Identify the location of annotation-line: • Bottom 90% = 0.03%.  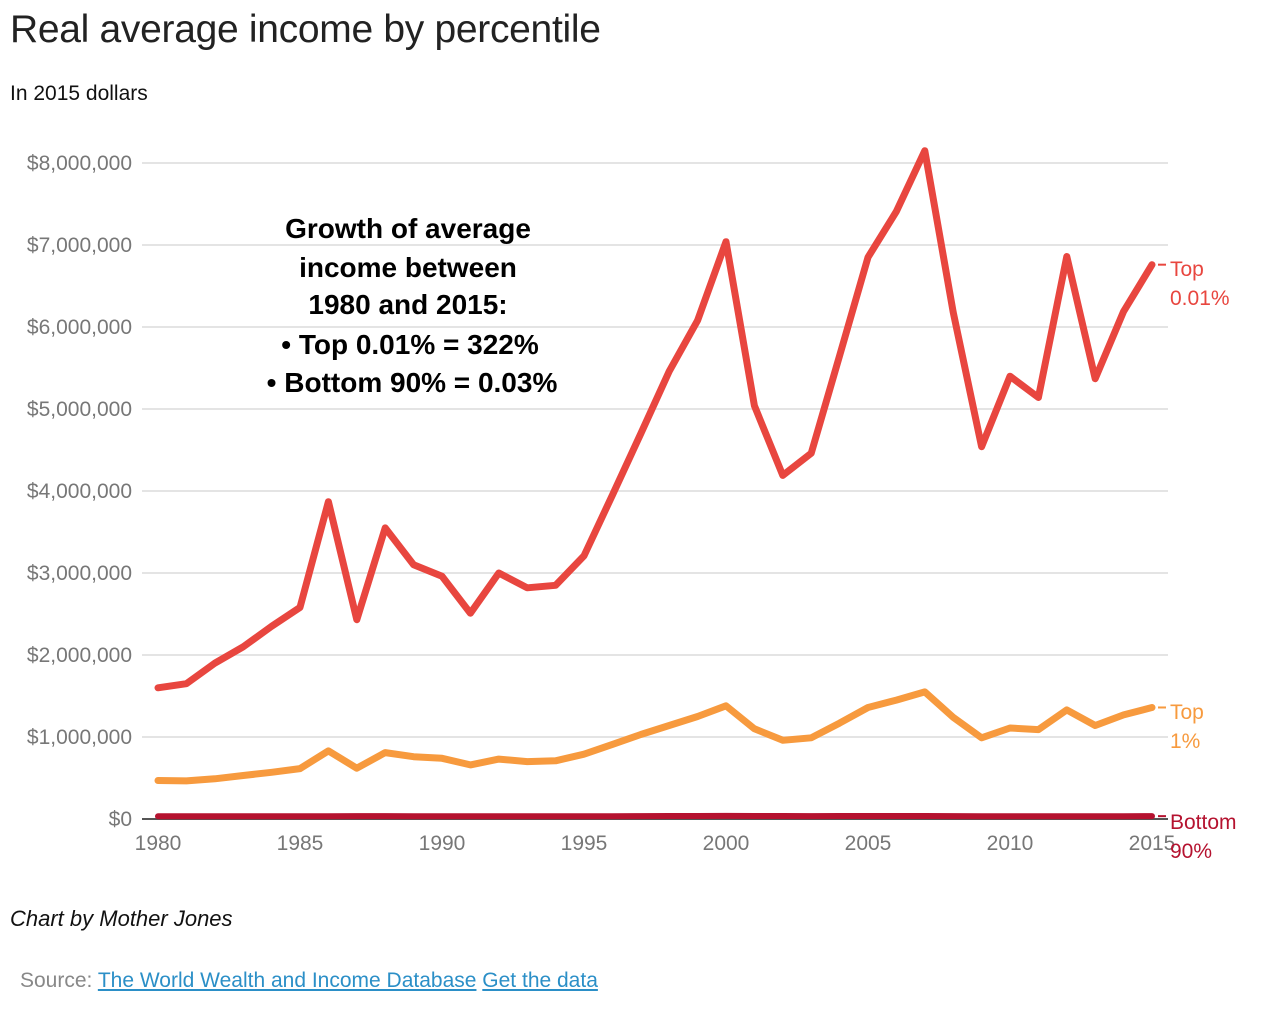
(412, 382).